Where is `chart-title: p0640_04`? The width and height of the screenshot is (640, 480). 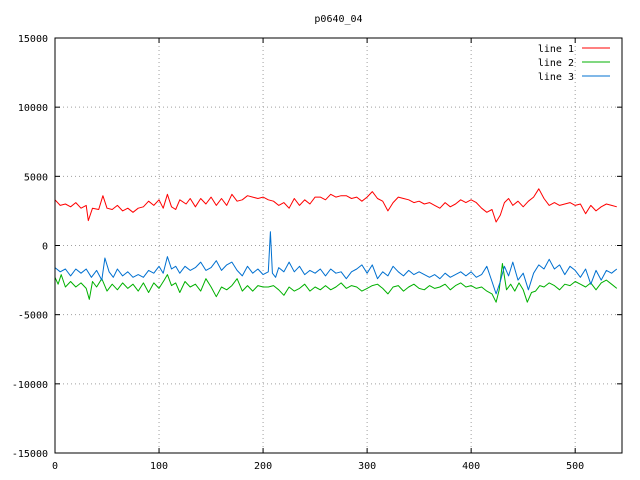 chart-title: p0640_04 is located at coordinates (338, 19).